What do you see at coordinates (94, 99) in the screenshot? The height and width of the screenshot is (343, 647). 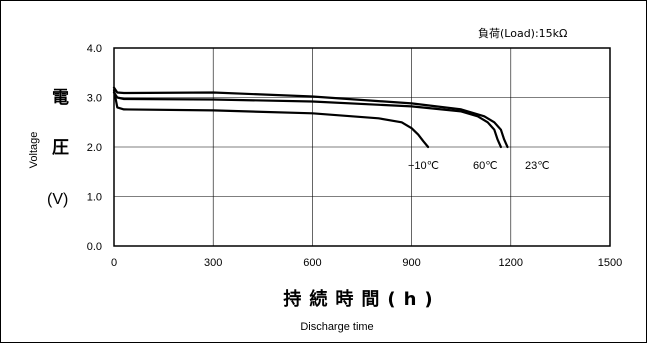 I see `y-tick-label: 3.0` at bounding box center [94, 99].